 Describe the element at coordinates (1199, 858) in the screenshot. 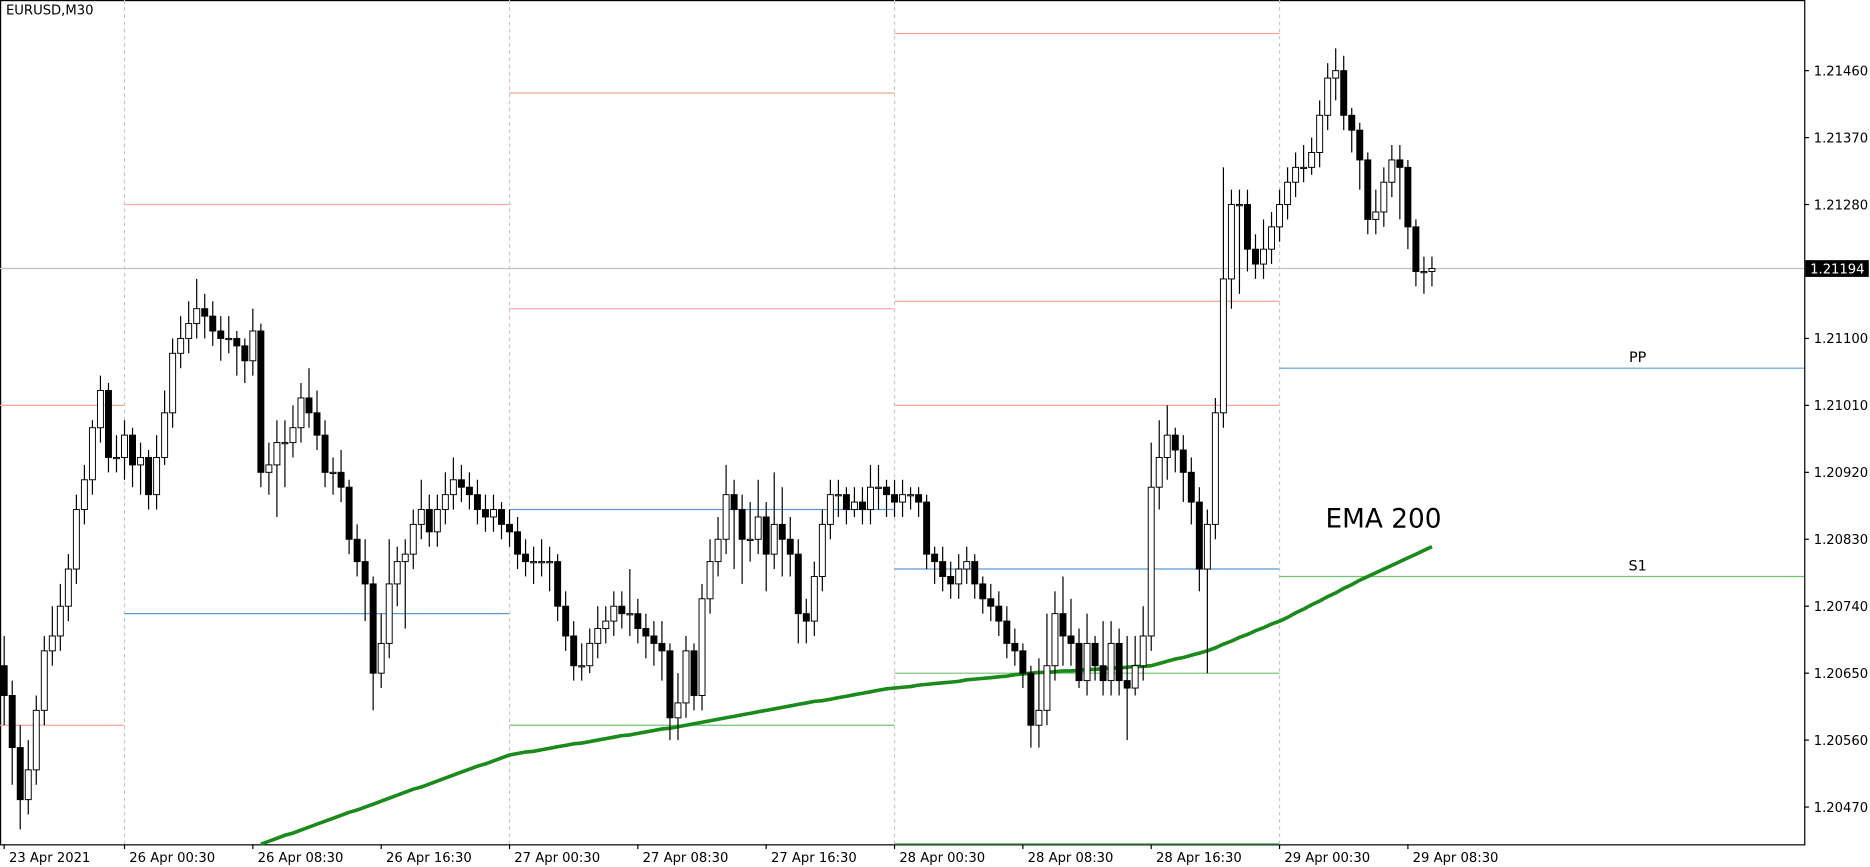

I see `x-tick-label: 28 Apr 16:30` at that location.